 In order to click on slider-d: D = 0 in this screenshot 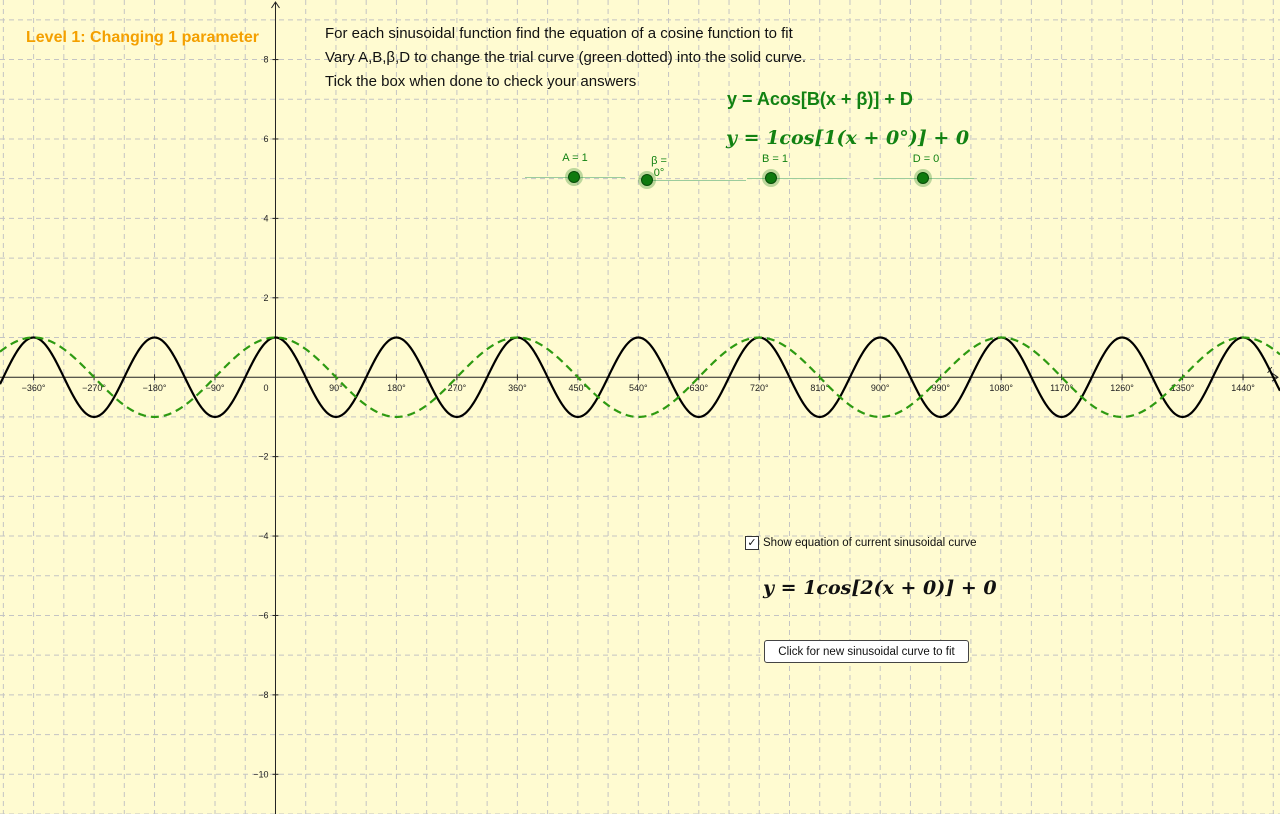, I will do `click(924, 173)`.